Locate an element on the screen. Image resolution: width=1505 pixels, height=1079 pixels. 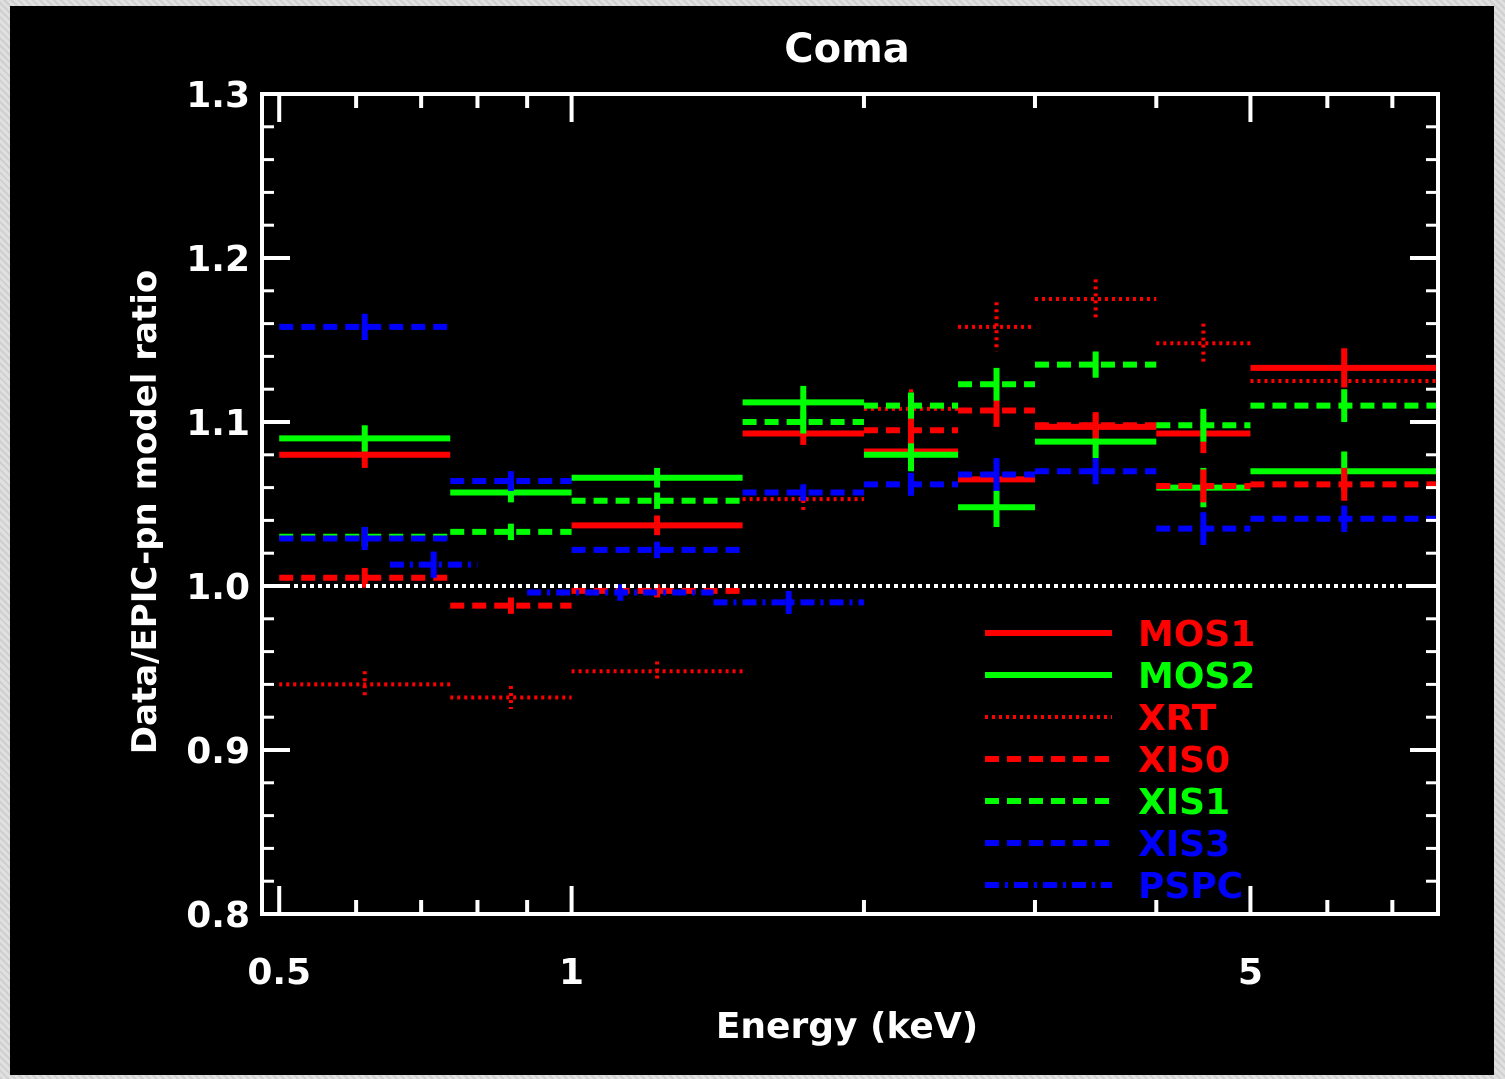
legend-label-pspc: PSPC is located at coordinates (1190, 886).